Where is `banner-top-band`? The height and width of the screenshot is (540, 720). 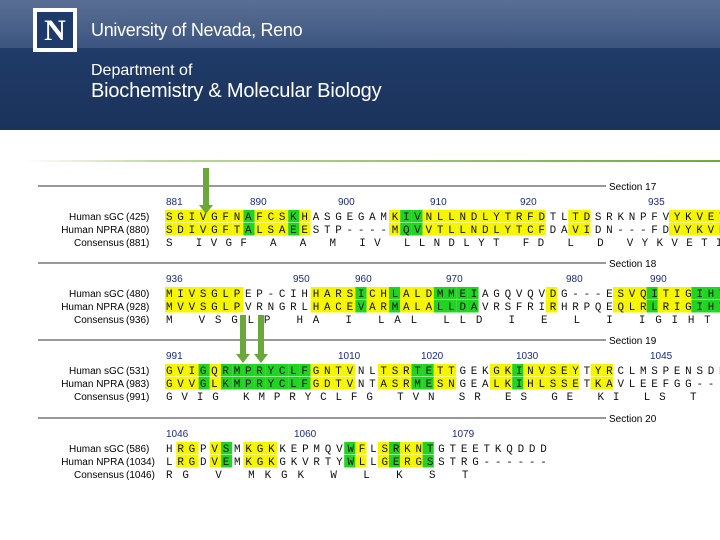
banner-top-band is located at coordinates (360, 24).